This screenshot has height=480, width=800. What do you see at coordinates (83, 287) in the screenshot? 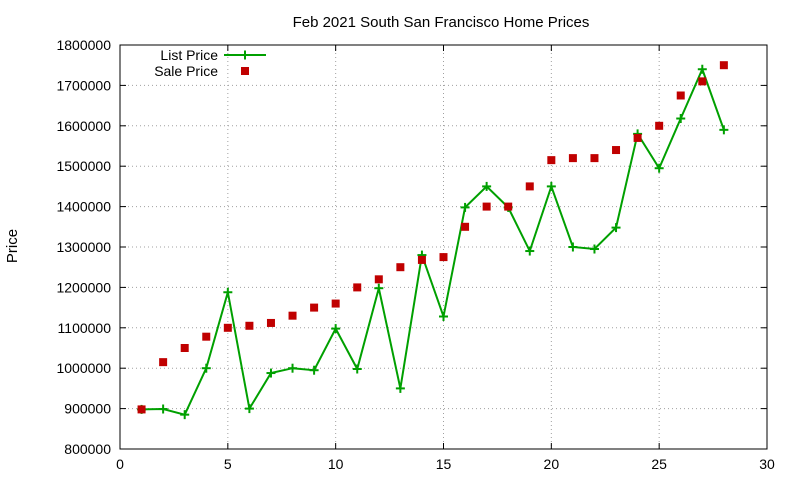
I see `y-tick-label: 1200000` at bounding box center [83, 287].